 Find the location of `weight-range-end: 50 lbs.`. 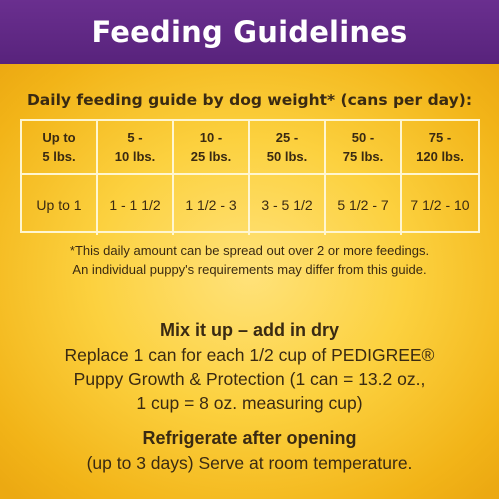

weight-range-end: 50 lbs. is located at coordinates (287, 156).